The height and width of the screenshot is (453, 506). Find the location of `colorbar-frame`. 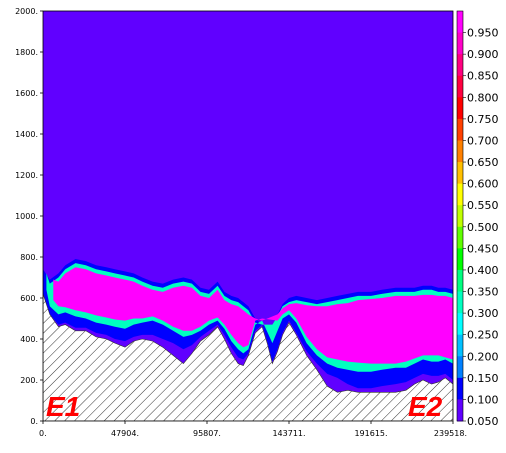

colorbar-frame is located at coordinates (460, 216).